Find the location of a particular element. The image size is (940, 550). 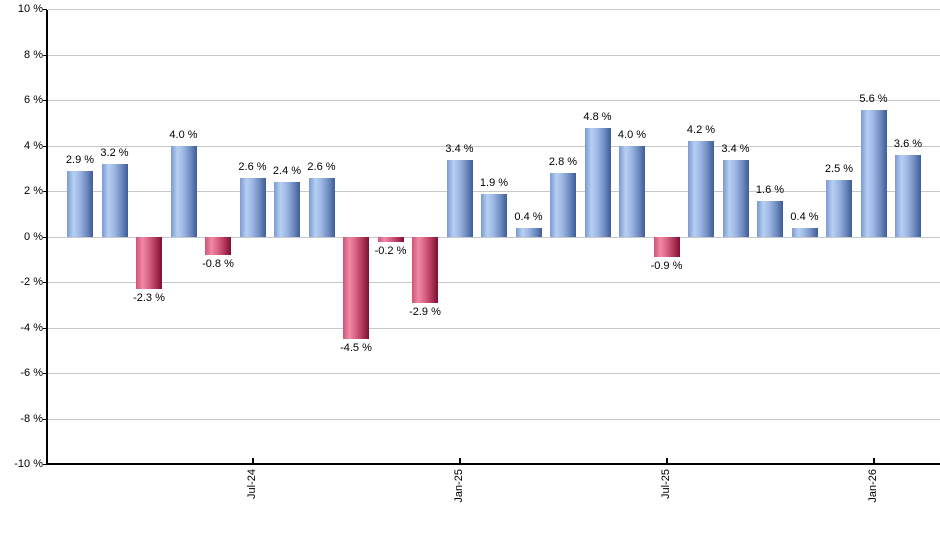

y-axis-tick-label: 0 % is located at coordinates (33, 236).